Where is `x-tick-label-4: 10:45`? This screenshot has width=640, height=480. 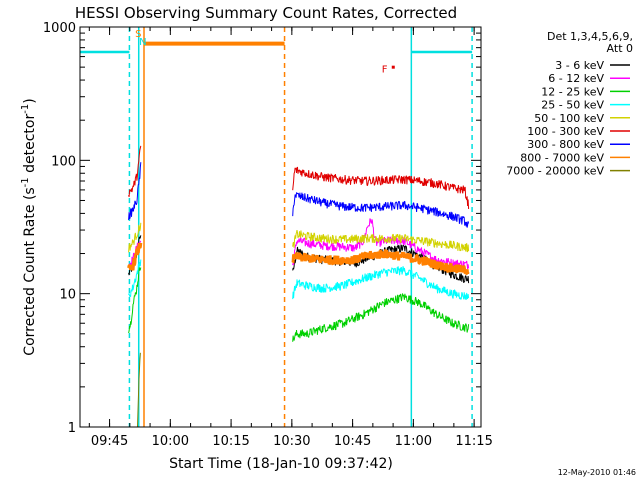
x-tick-label-4: 10:45 is located at coordinates (352, 441).